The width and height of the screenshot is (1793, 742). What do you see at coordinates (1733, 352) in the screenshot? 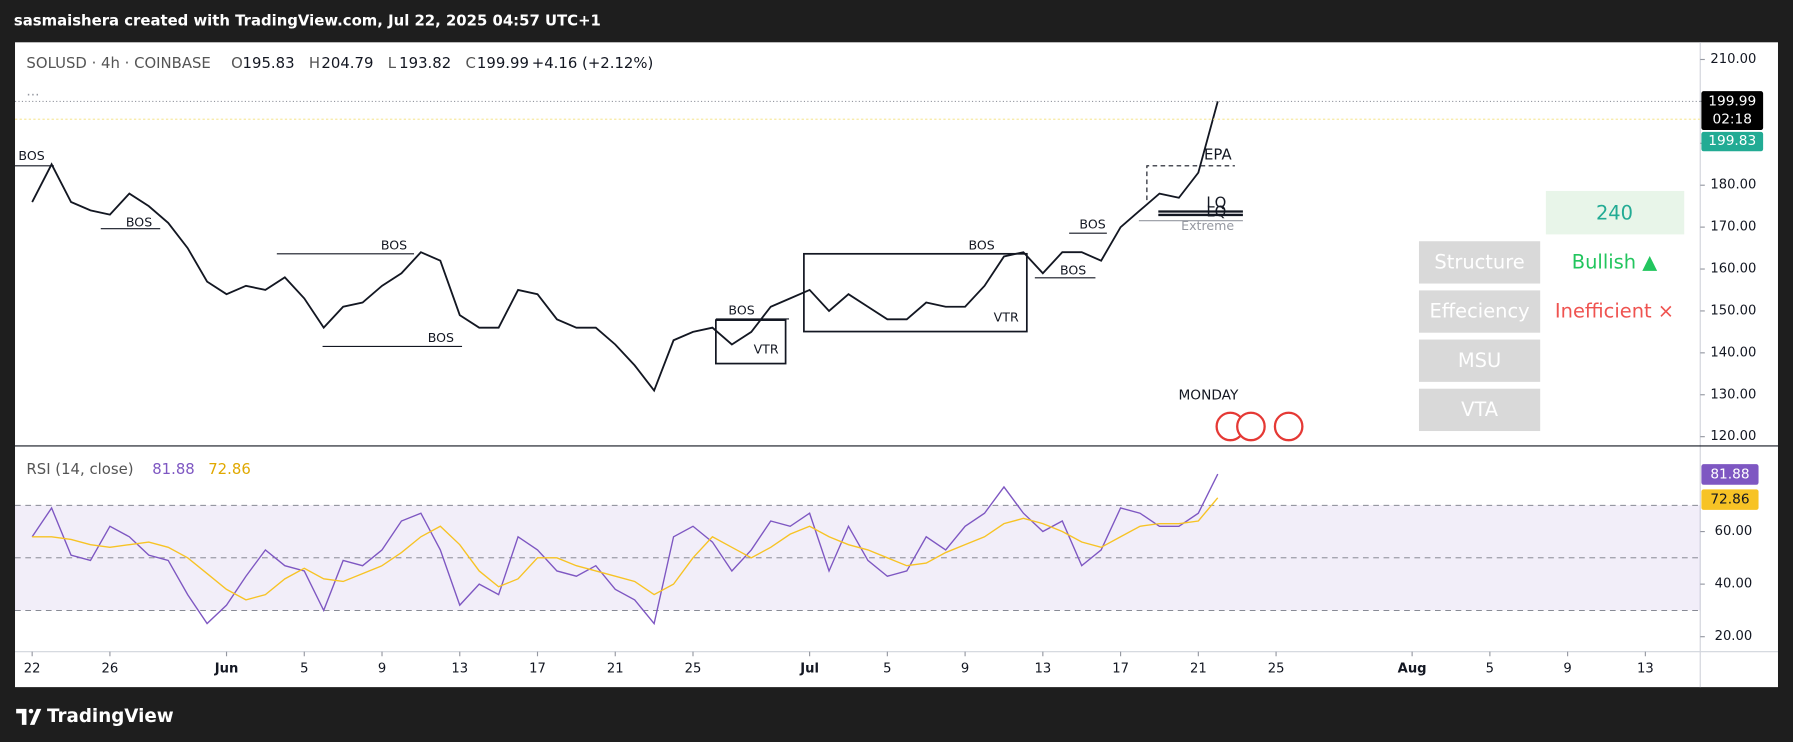
I see `y-tick-label: 140.00` at bounding box center [1733, 352].